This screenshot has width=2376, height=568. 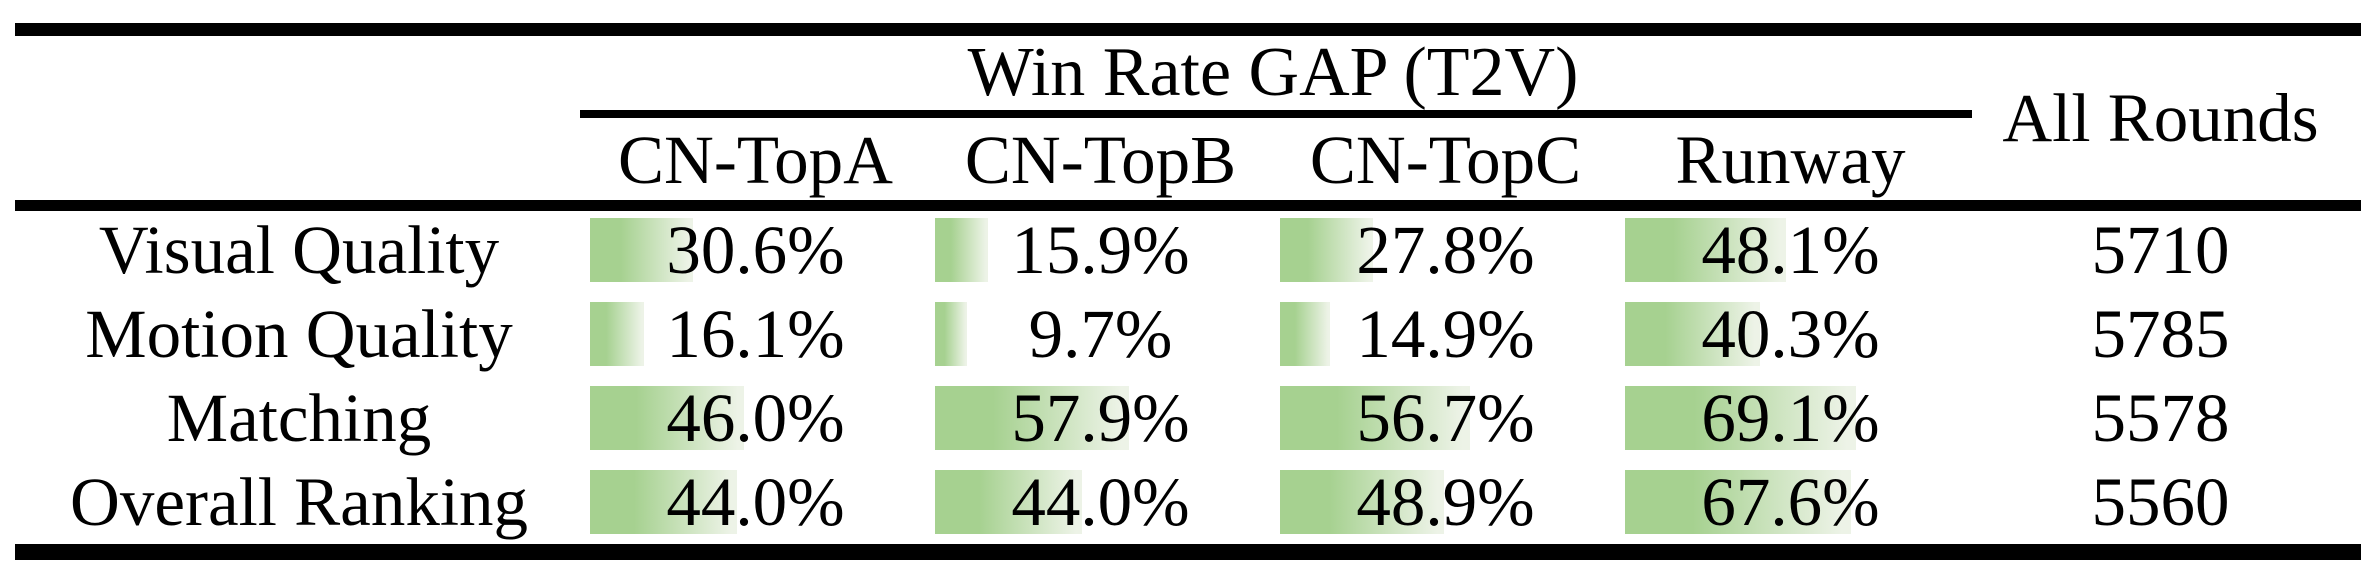 I want to click on win-rate-cell: 15.9%, so click(x=1100, y=250).